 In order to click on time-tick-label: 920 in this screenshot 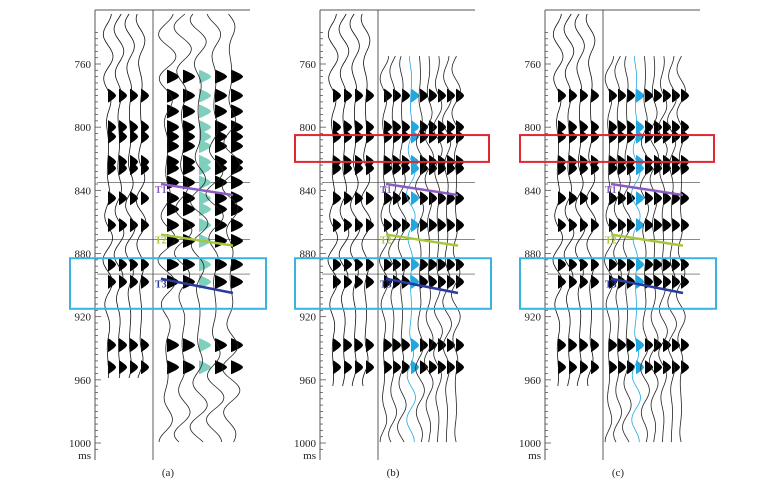, I will do `click(83, 318)`.